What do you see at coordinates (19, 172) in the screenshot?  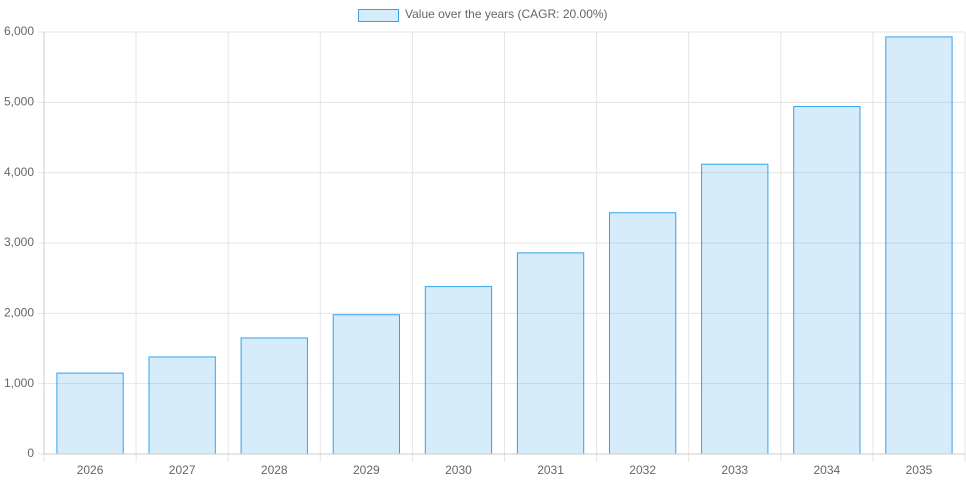 I see `y-tick-label: 4,000` at bounding box center [19, 172].